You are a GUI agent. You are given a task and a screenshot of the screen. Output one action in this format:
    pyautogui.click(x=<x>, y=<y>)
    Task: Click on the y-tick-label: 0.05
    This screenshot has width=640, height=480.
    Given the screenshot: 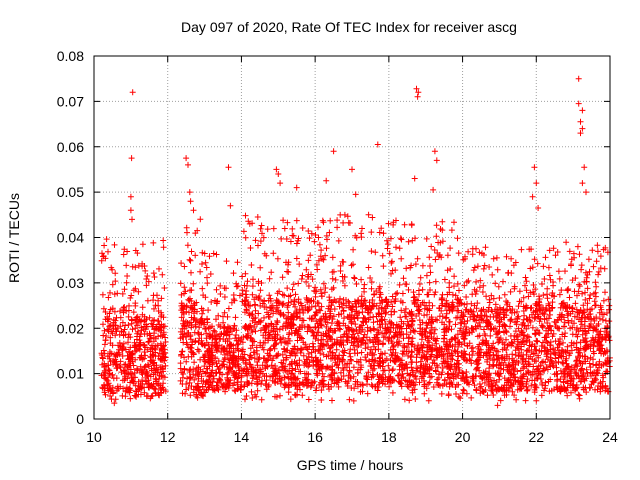 What is the action you would take?
    pyautogui.click(x=70, y=192)
    